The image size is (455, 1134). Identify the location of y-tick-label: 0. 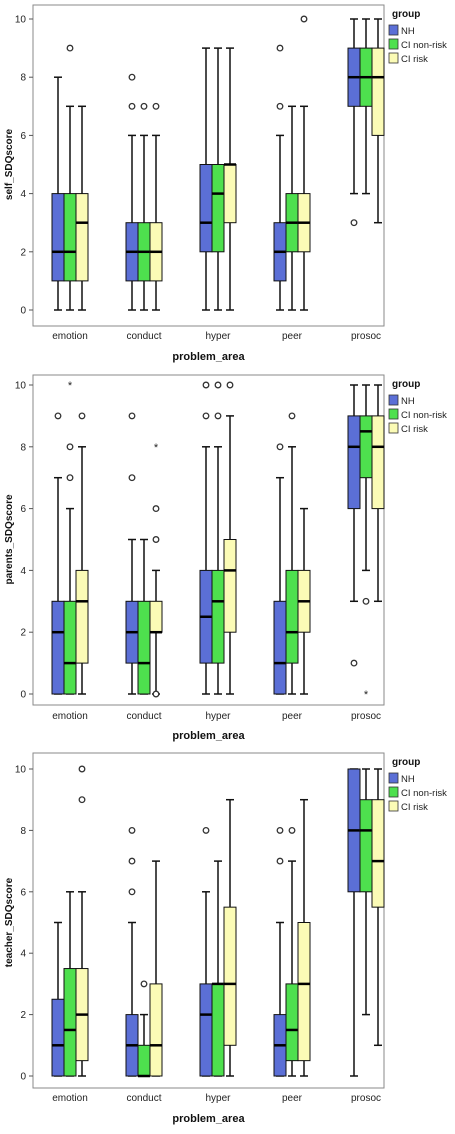
(23, 1077).